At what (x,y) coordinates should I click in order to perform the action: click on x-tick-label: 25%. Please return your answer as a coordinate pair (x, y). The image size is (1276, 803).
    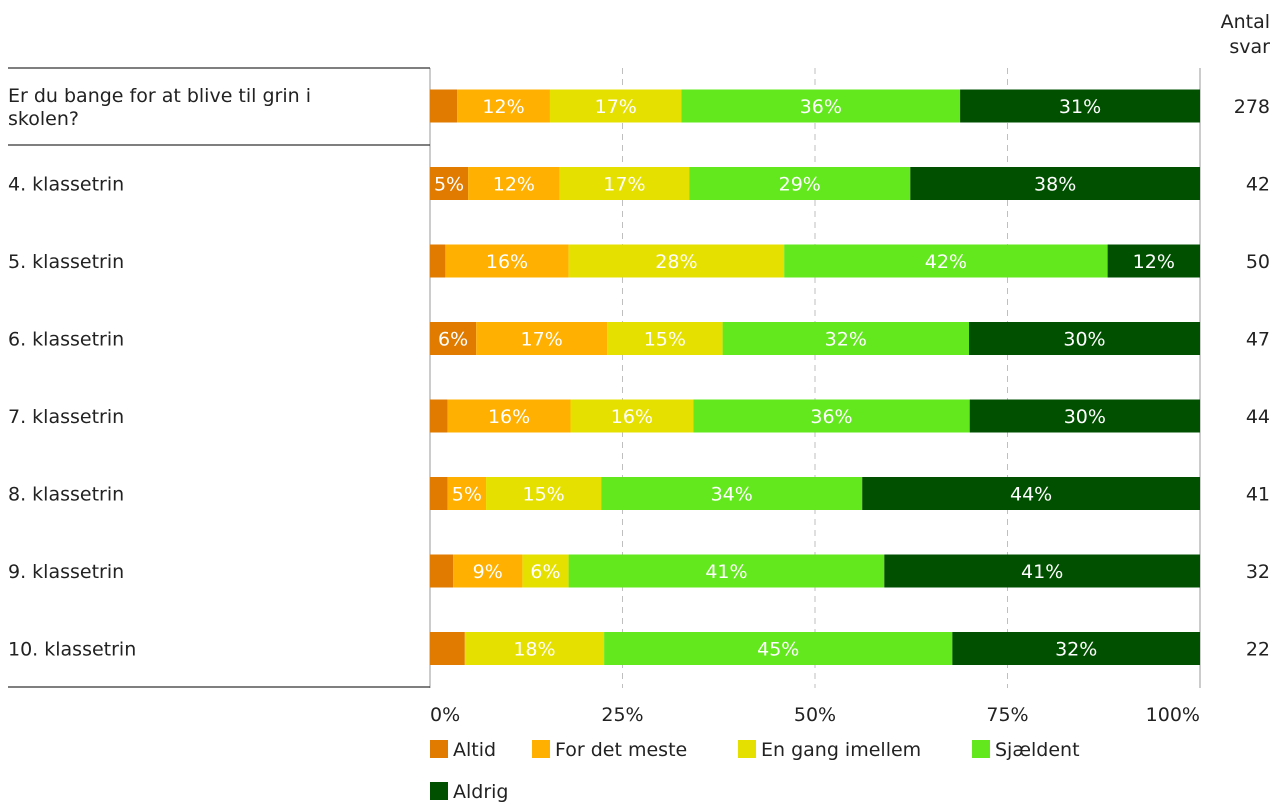
    Looking at the image, I should click on (622, 715).